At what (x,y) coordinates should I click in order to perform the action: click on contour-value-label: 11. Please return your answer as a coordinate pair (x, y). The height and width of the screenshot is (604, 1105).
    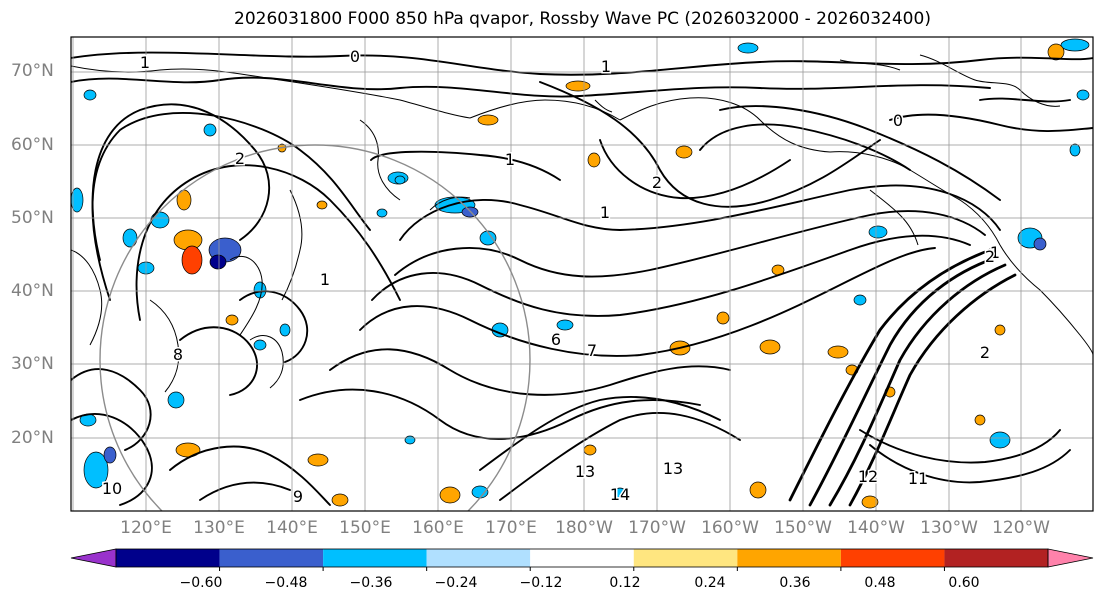
    Looking at the image, I should click on (918, 478).